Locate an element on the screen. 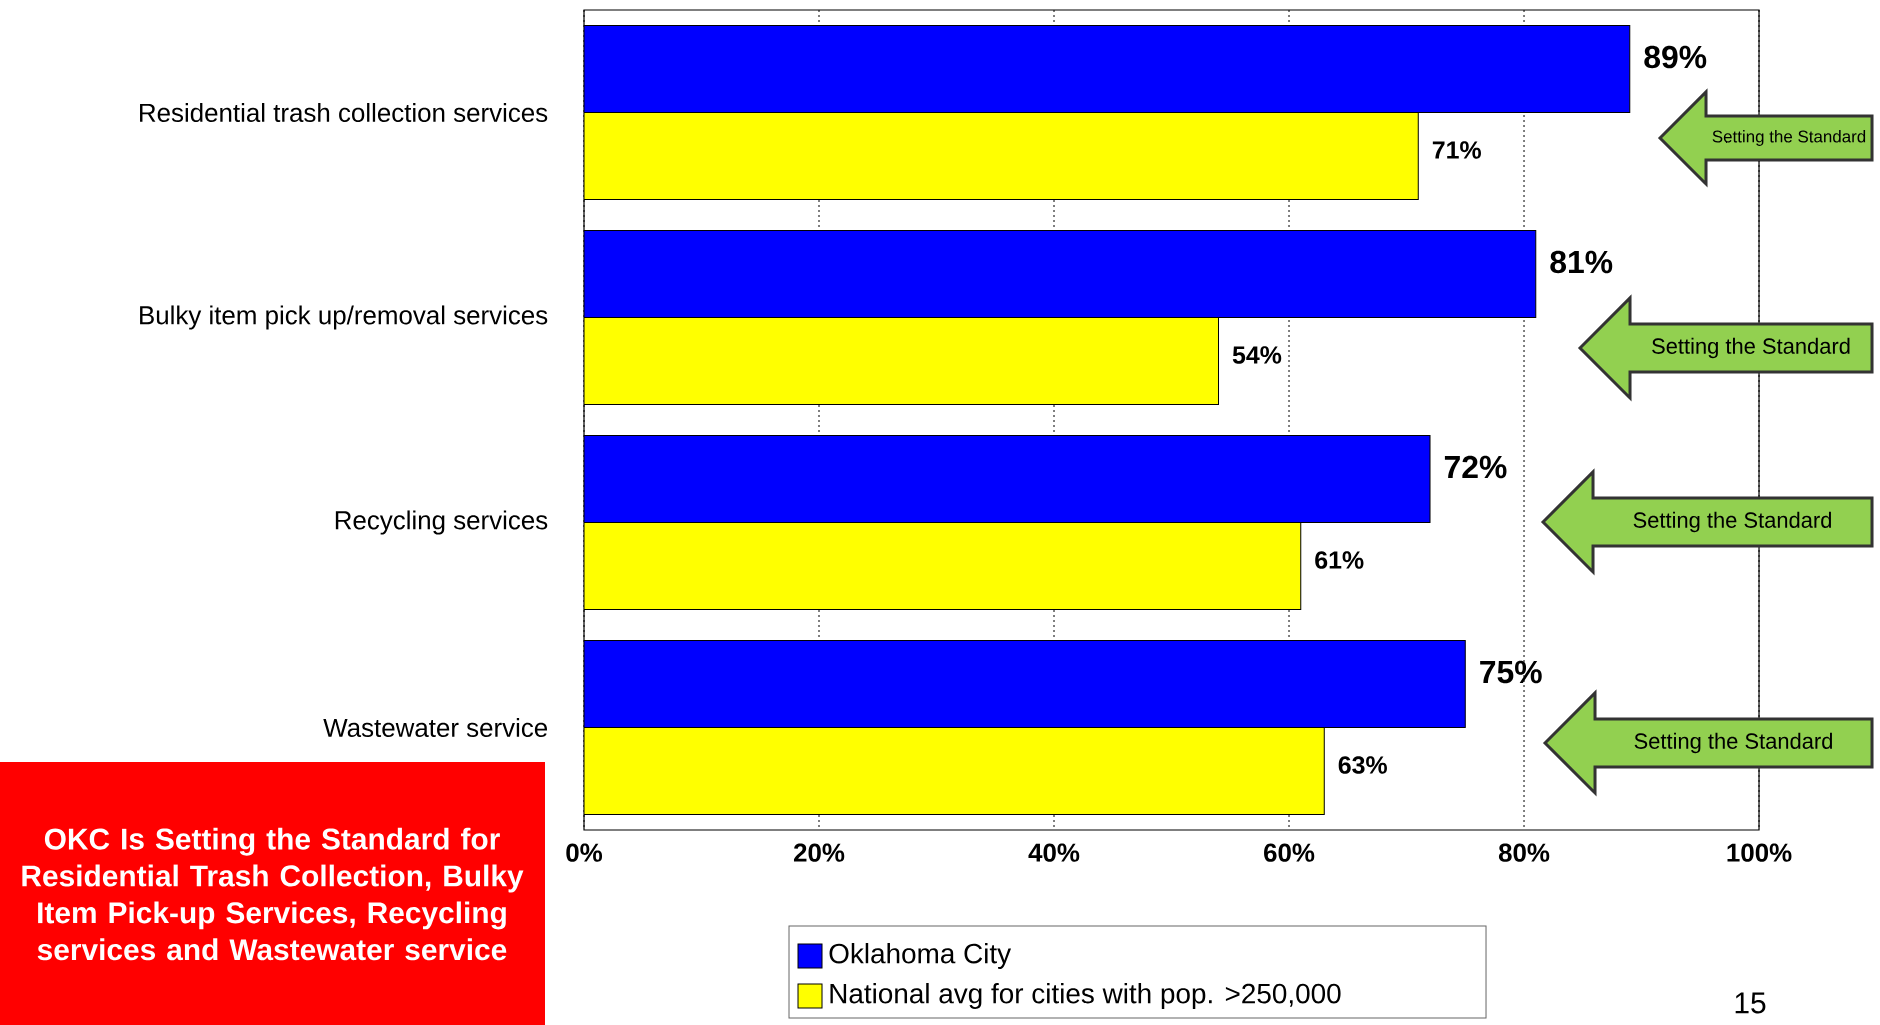 The height and width of the screenshot is (1025, 1880). data-label: 75% is located at coordinates (1511, 672).